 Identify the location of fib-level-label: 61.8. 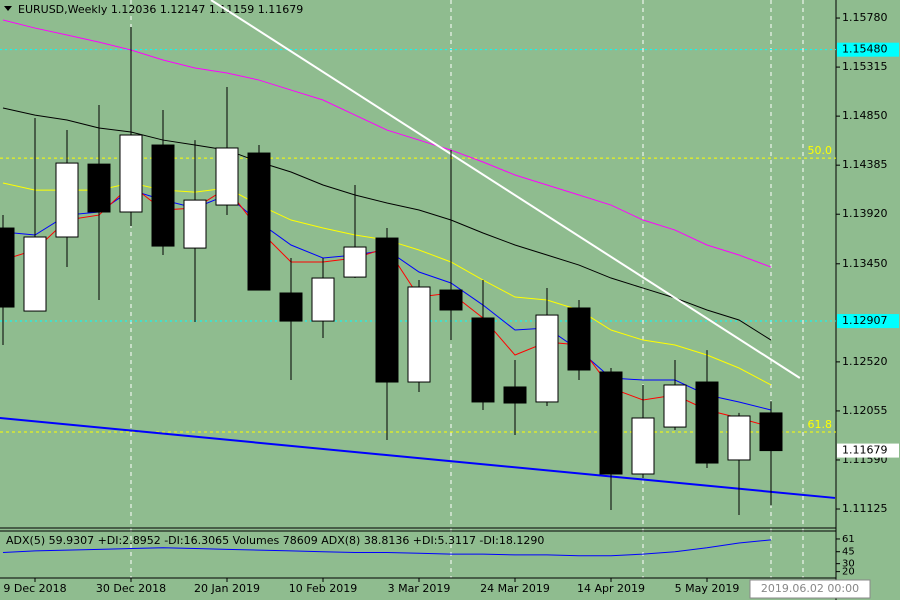
(820, 424).